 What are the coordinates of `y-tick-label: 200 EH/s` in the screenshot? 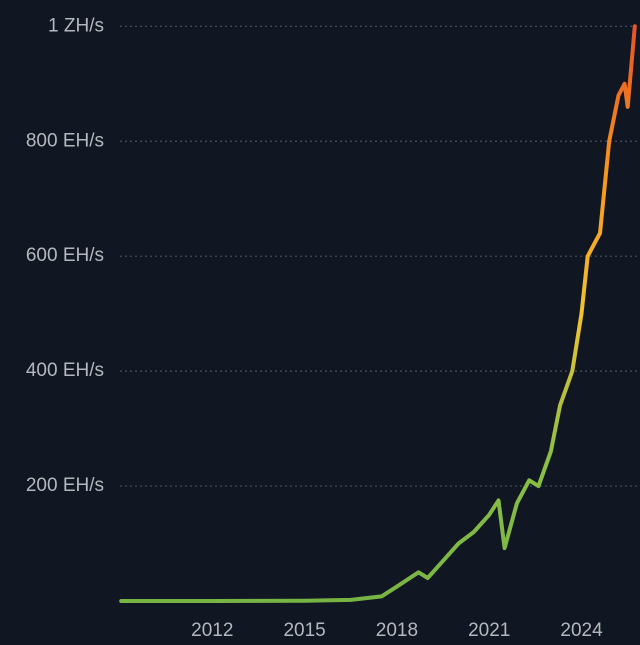 It's located at (65, 485).